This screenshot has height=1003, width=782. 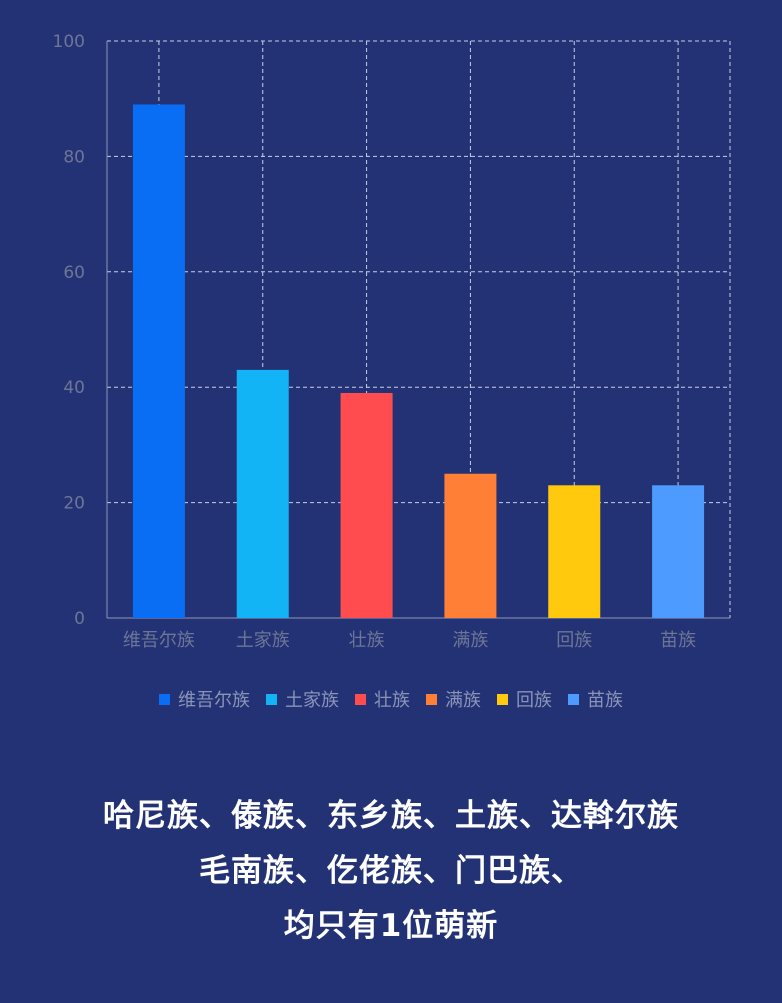 I want to click on y-tick-label: 40, so click(x=74, y=388).